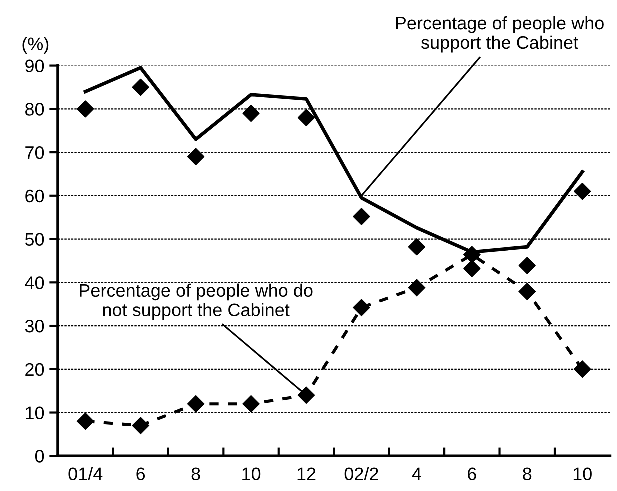 This screenshot has height=491, width=617. What do you see at coordinates (34, 283) in the screenshot?
I see `y-tick-label: 40` at bounding box center [34, 283].